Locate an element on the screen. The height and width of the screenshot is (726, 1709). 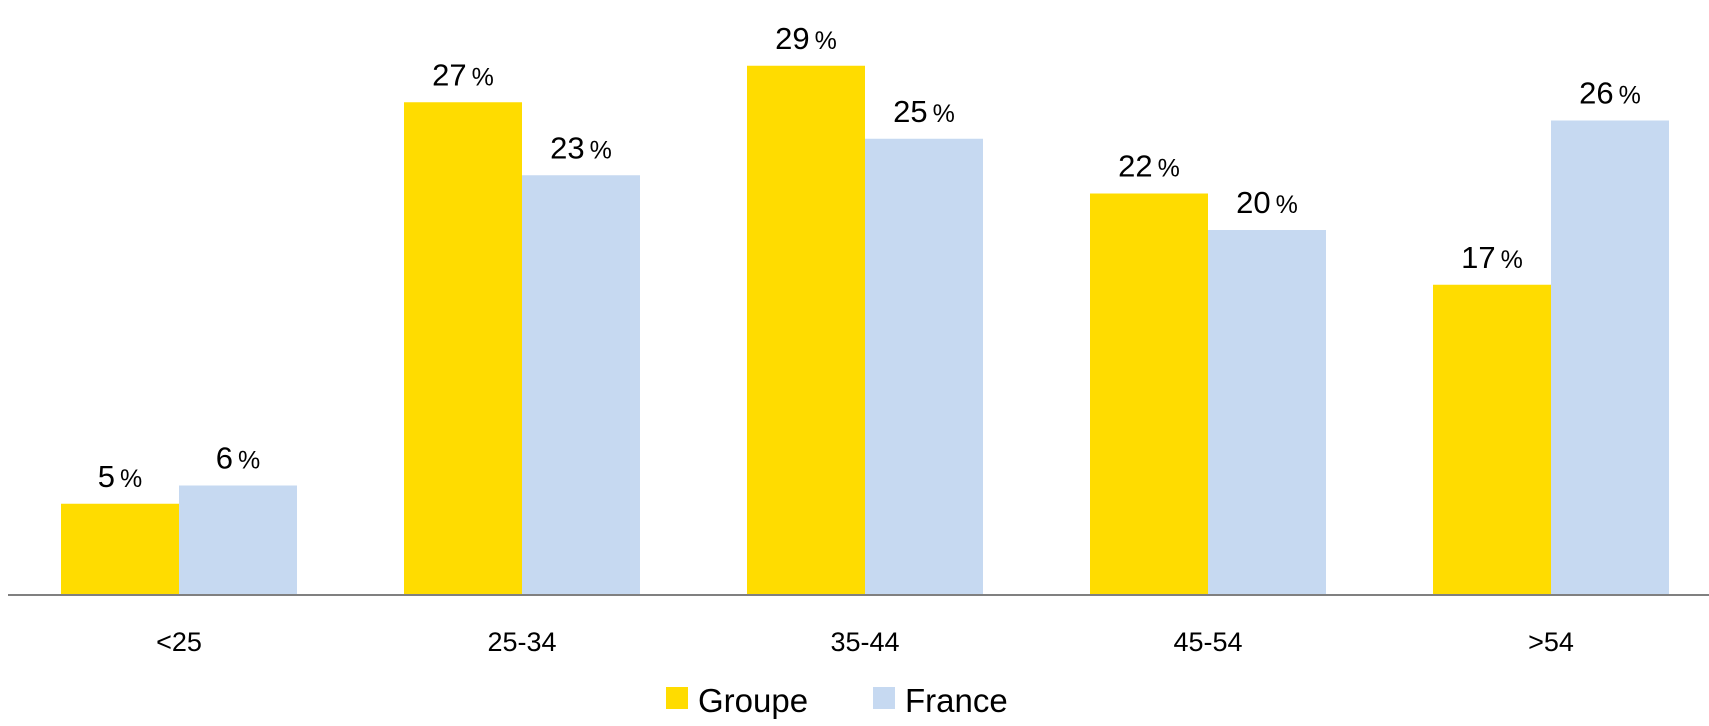
x-tick-label-1: 25-34 is located at coordinates (521, 642).